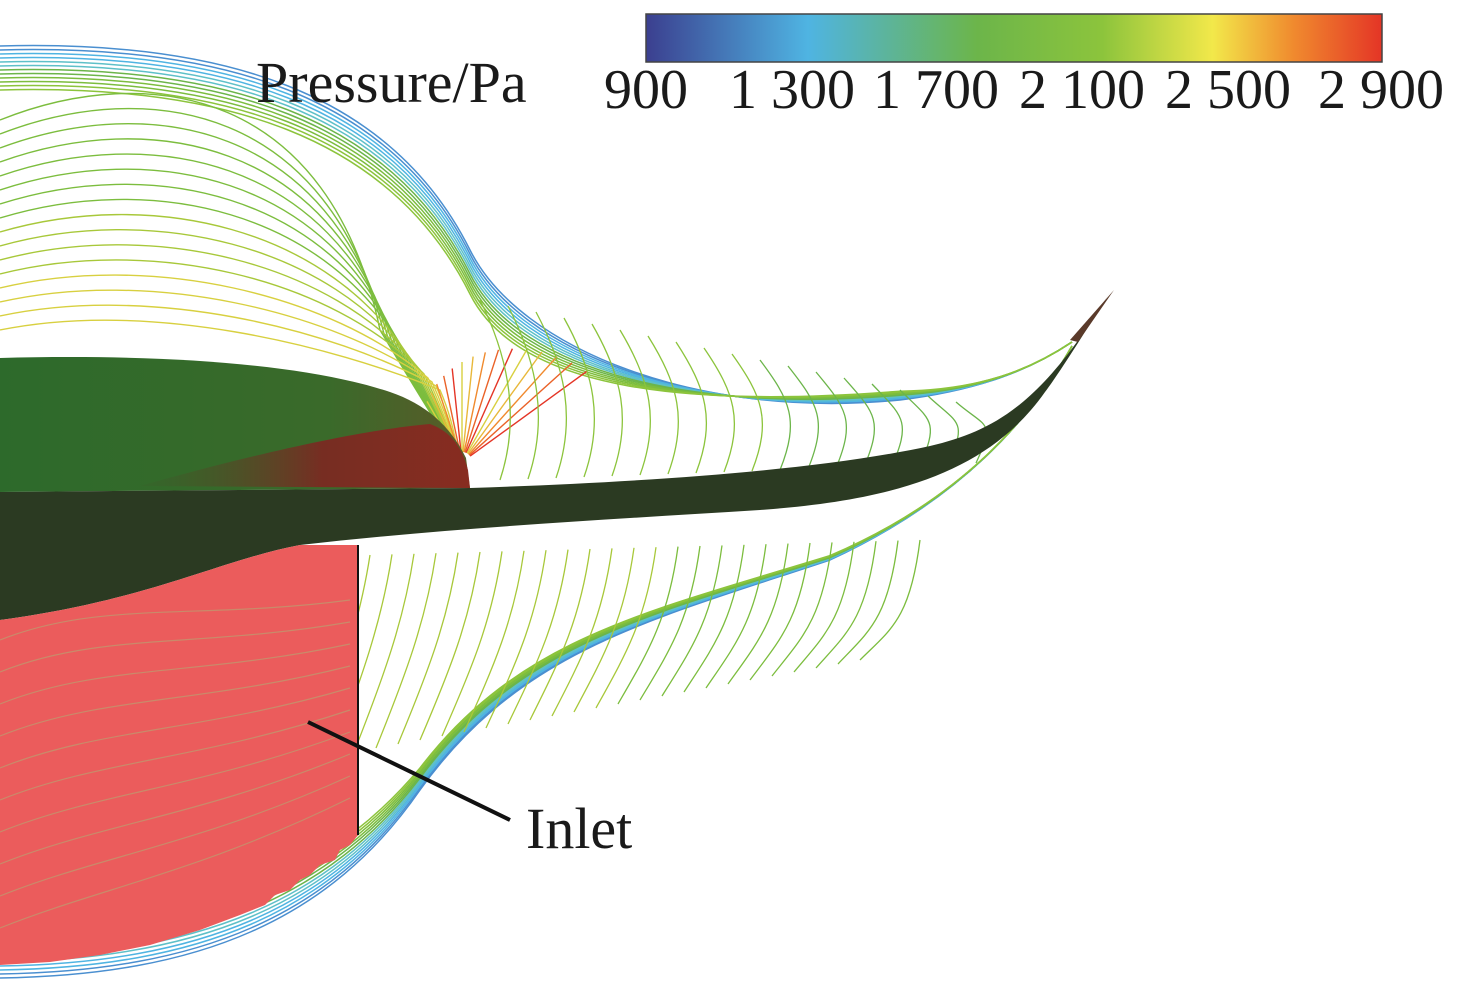 The image size is (1464, 986). Describe the element at coordinates (579, 828) in the screenshot. I see `inlet-label: Inlet` at that location.